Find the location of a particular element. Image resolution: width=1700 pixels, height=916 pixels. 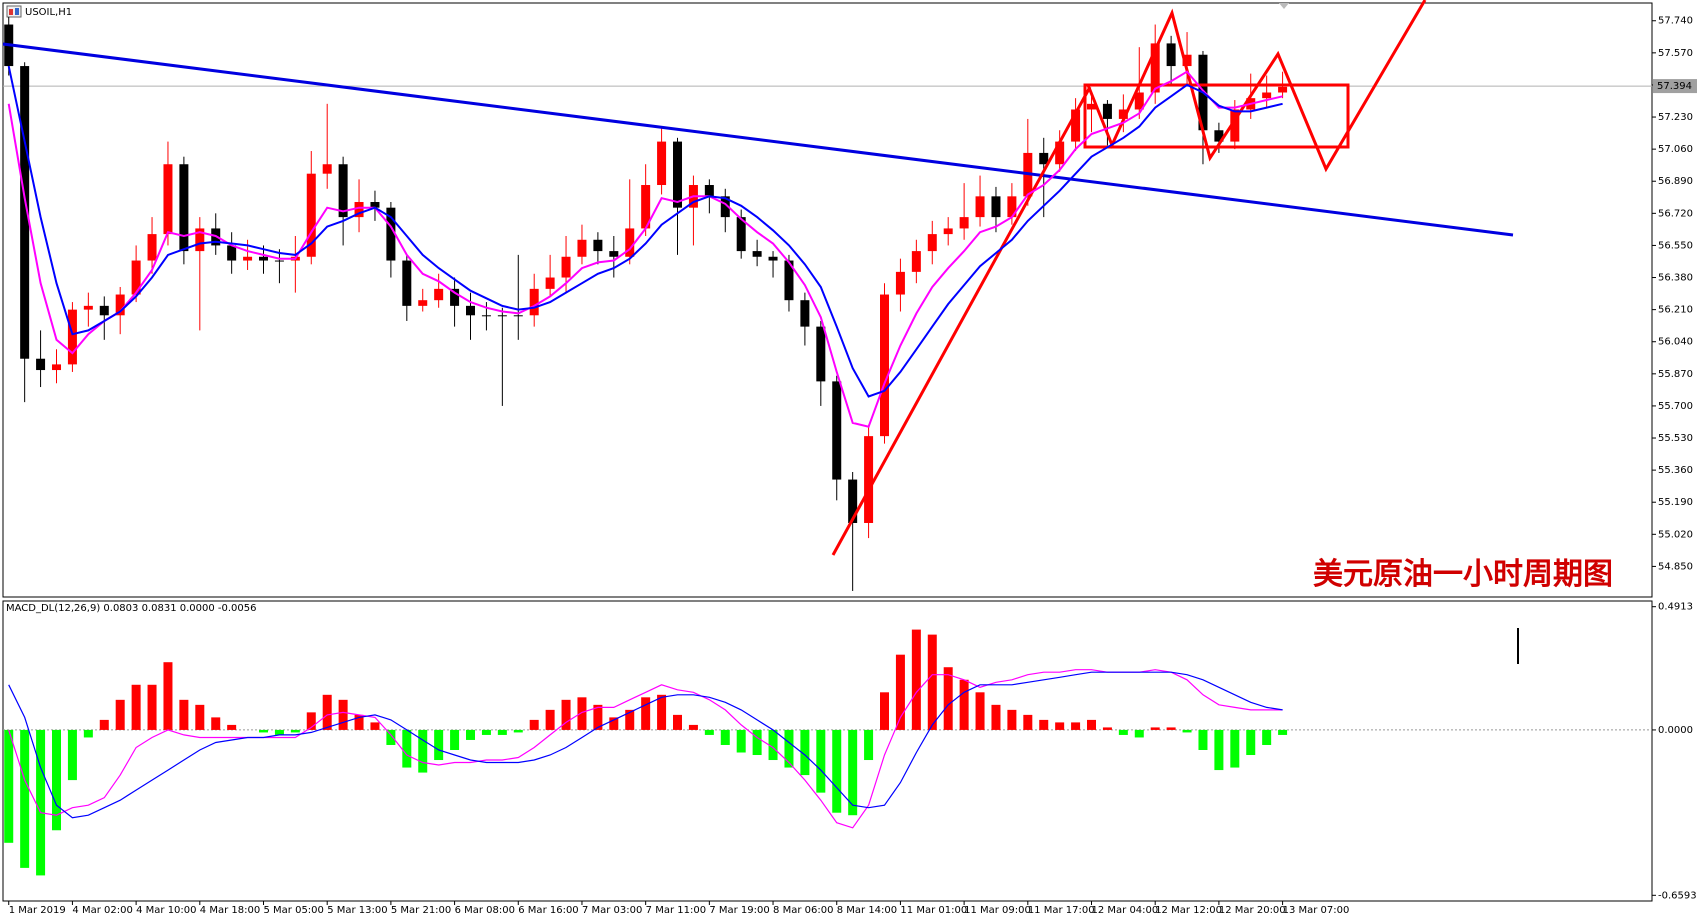

x-tick-label: 1 Mar 2019 is located at coordinates (37, 910).